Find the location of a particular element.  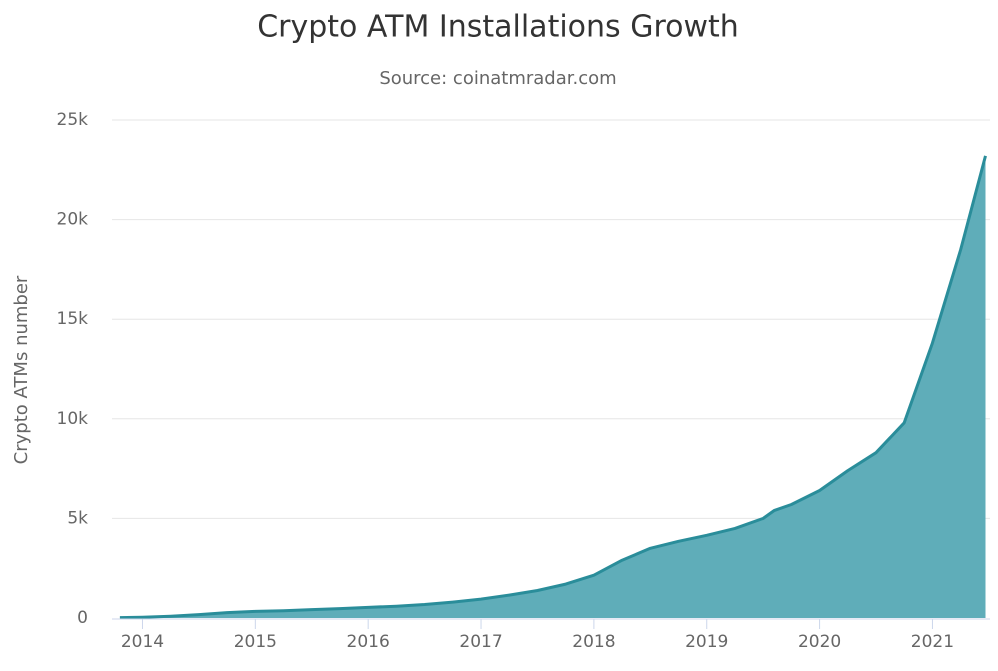

y-tick-label: 5k is located at coordinates (77, 518).